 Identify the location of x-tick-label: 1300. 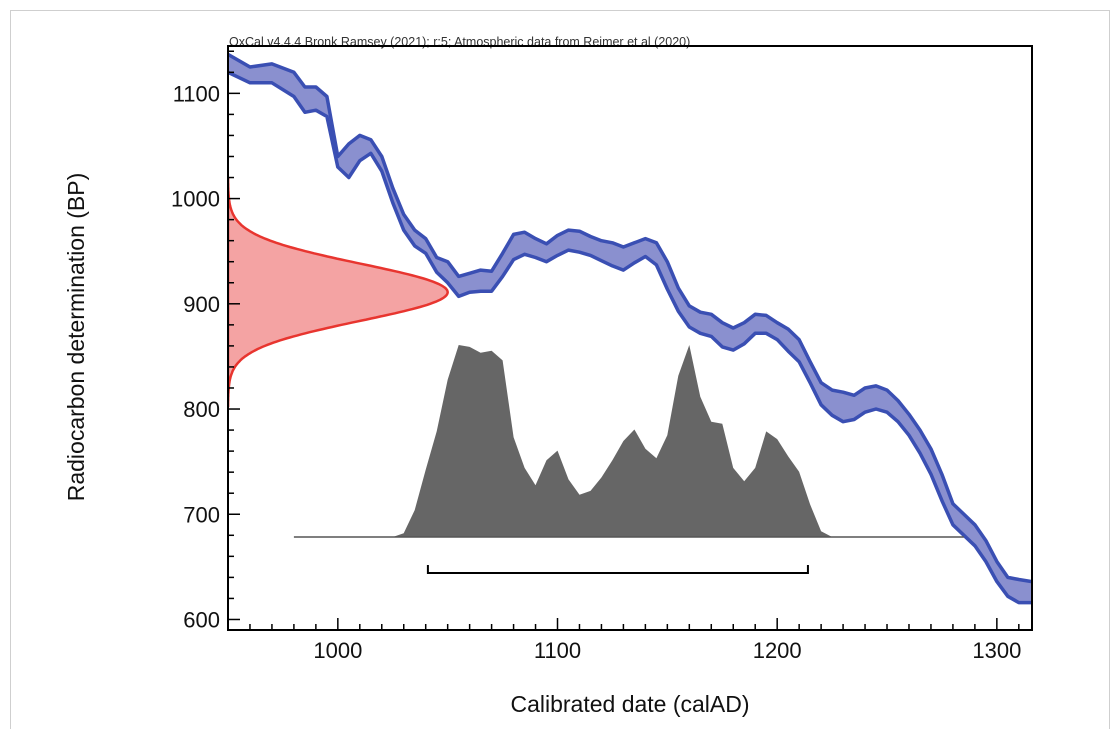
(996, 650).